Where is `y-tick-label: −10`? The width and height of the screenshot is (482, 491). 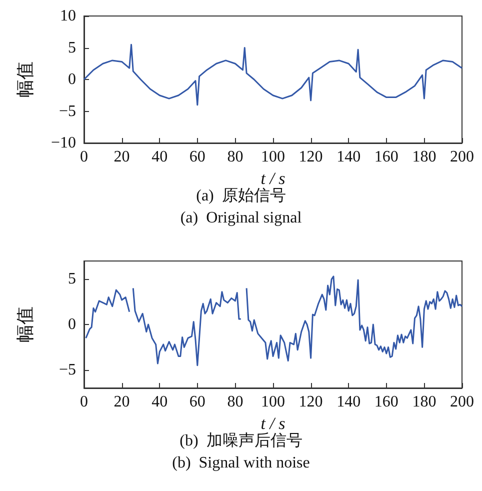 y-tick-label: −10 is located at coordinates (63, 143).